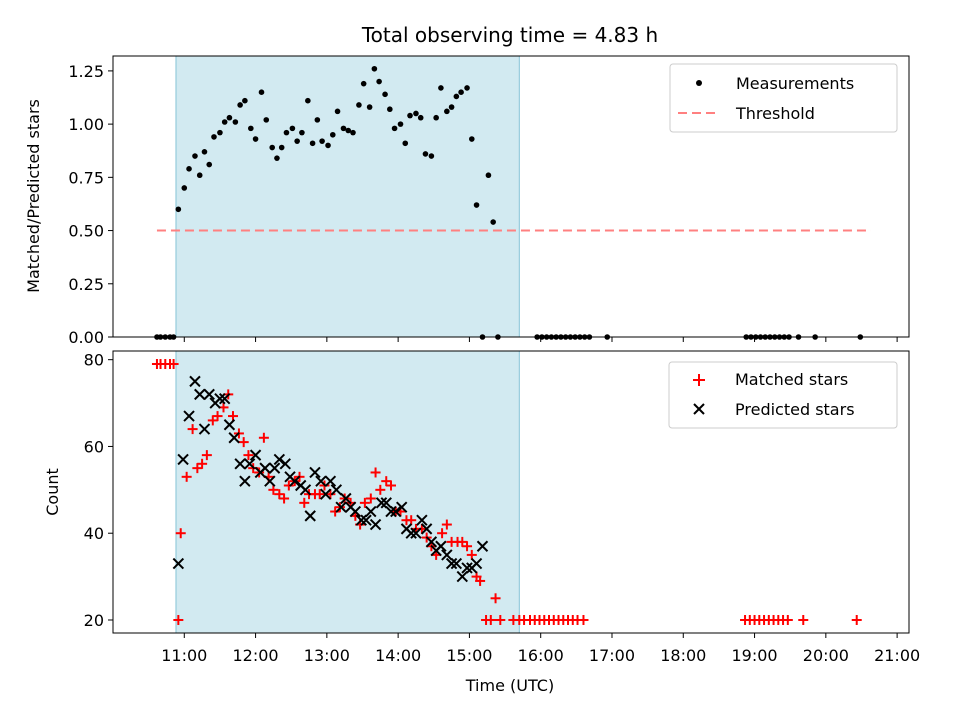  What do you see at coordinates (612, 655) in the screenshot?
I see `x-tick-label: 17:00` at bounding box center [612, 655].